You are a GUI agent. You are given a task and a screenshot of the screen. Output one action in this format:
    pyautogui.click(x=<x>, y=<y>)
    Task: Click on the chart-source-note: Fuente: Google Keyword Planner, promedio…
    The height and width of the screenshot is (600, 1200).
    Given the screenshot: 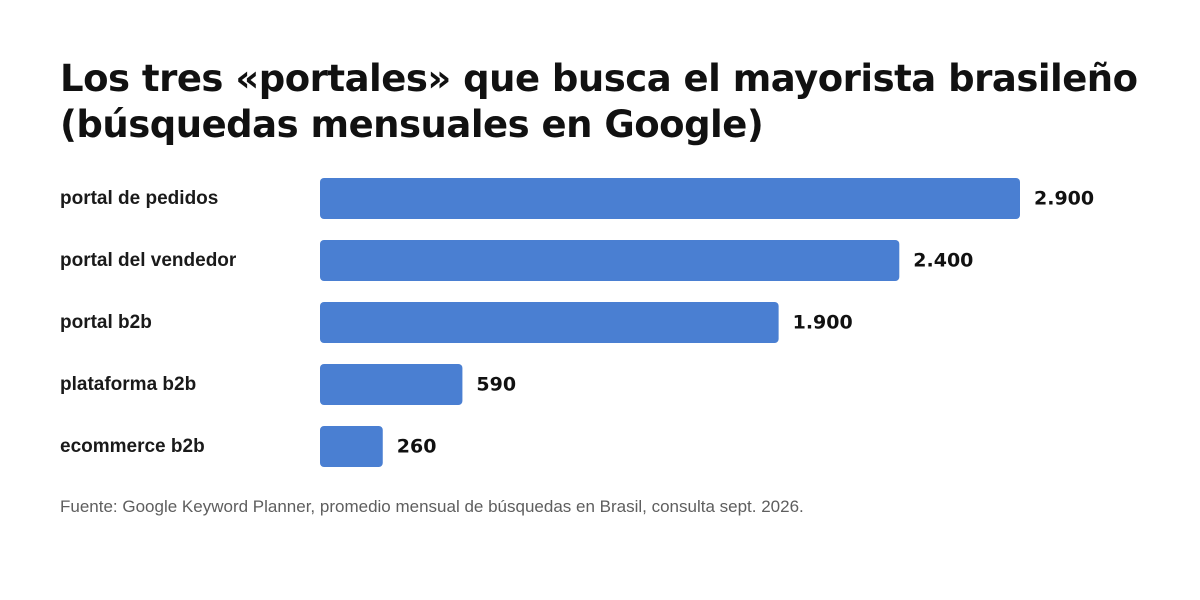 What is the action you would take?
    pyautogui.click(x=432, y=506)
    